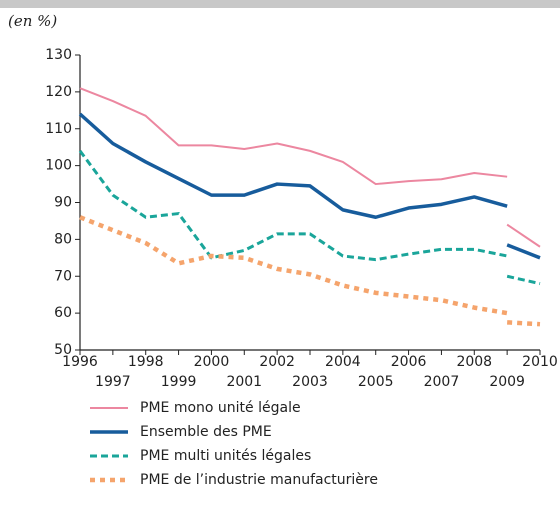 Image resolution: width=560 pixels, height=517 pixels. Describe the element at coordinates (206, 432) in the screenshot. I see `legend-label: Ensemble des PME` at that location.